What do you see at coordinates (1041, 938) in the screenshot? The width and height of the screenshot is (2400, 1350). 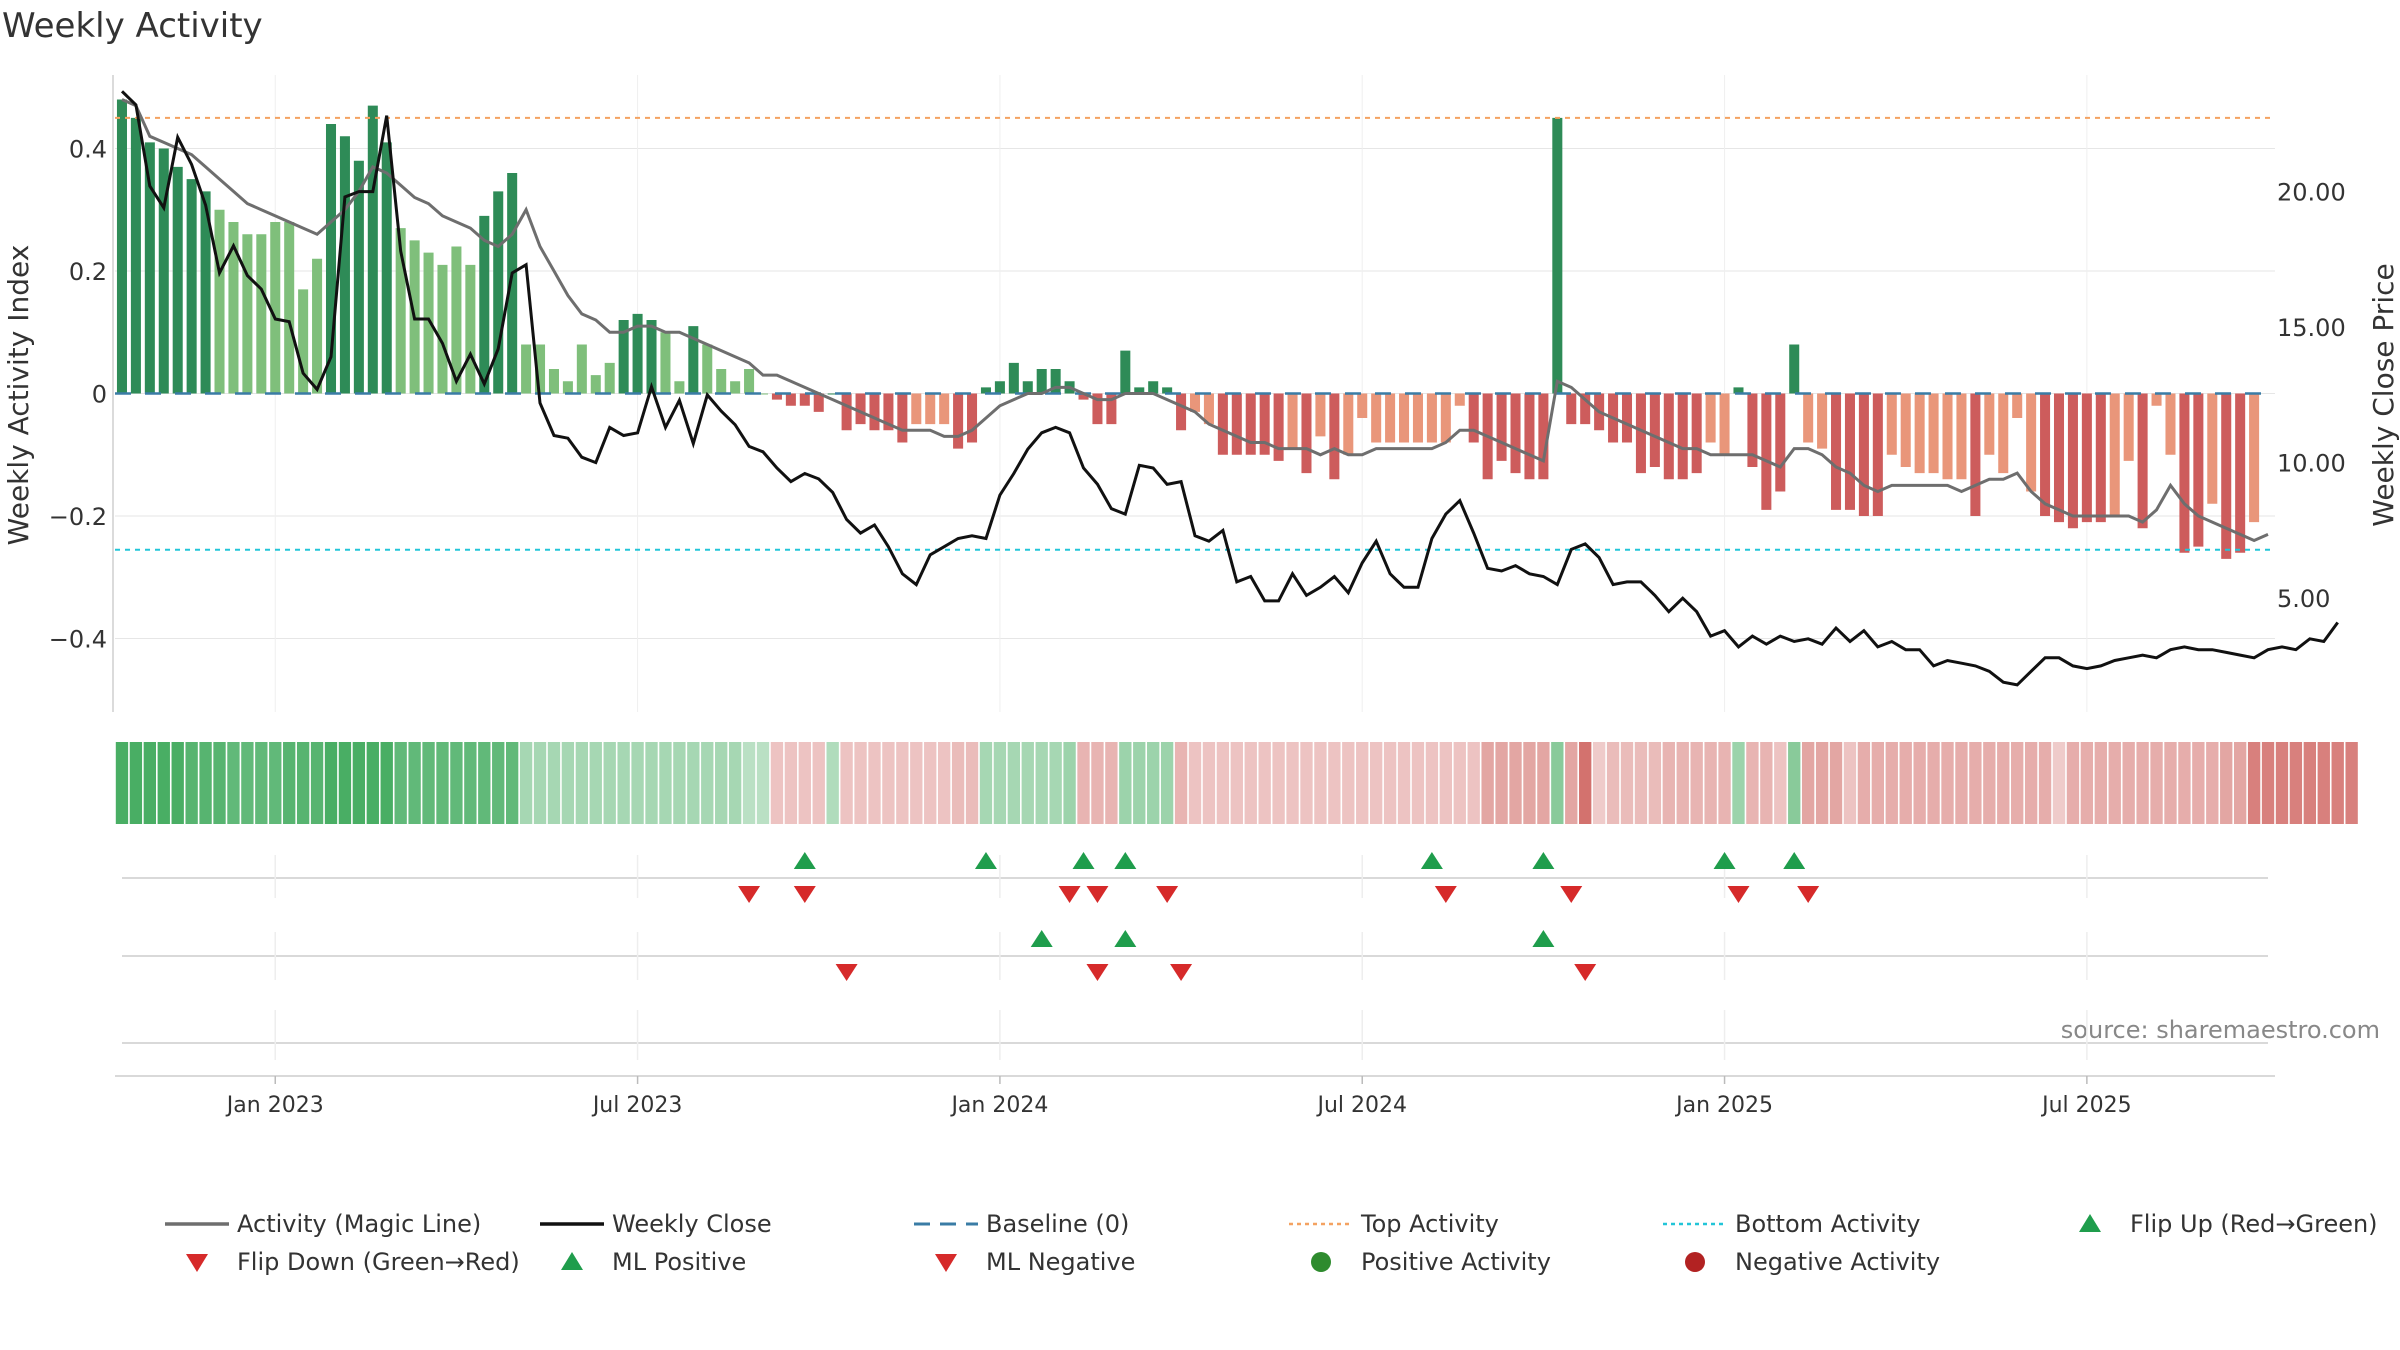 I see `ml-positive-marker` at bounding box center [1041, 938].